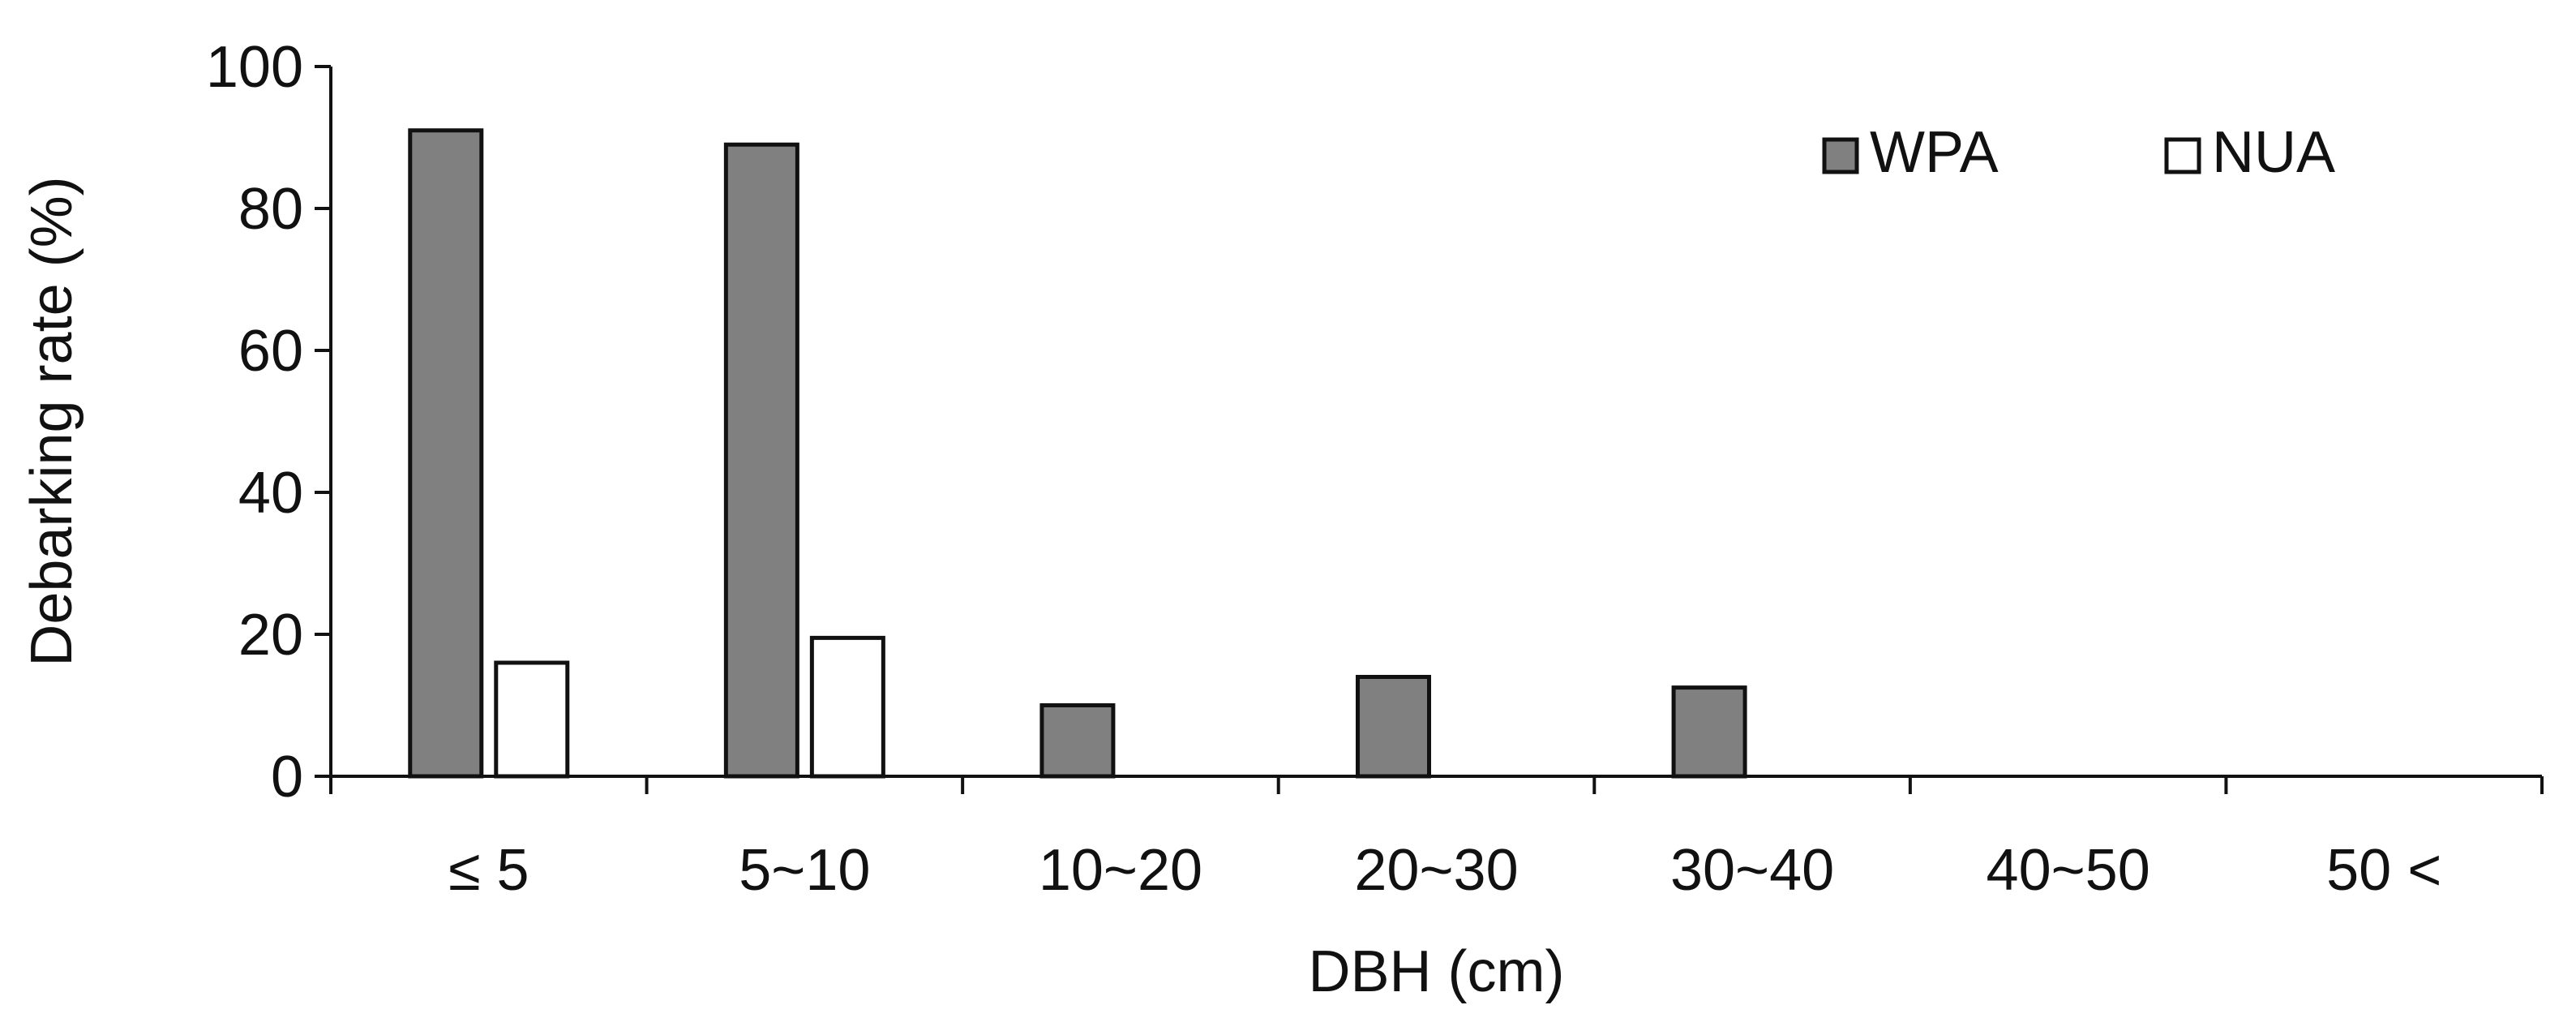  What do you see at coordinates (1752, 870) in the screenshot?
I see `x-tick-label: 30~40` at bounding box center [1752, 870].